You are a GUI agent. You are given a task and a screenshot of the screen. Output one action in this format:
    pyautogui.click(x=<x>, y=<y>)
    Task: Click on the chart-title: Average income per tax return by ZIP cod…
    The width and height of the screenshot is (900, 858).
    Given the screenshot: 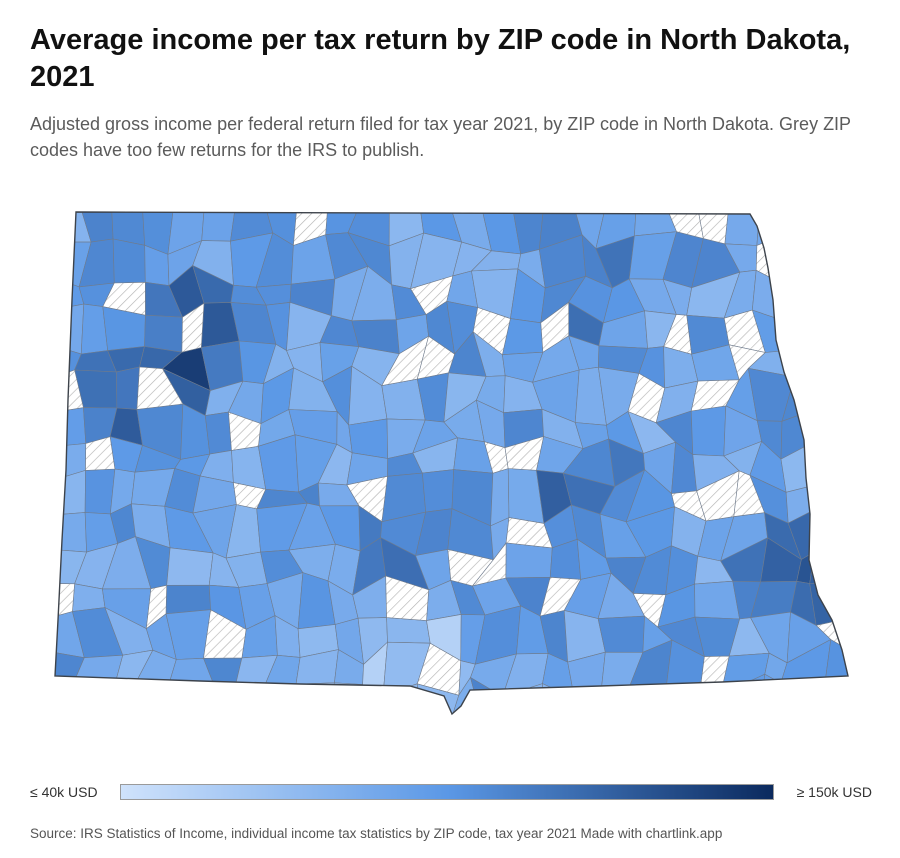 What is the action you would take?
    pyautogui.click(x=440, y=58)
    